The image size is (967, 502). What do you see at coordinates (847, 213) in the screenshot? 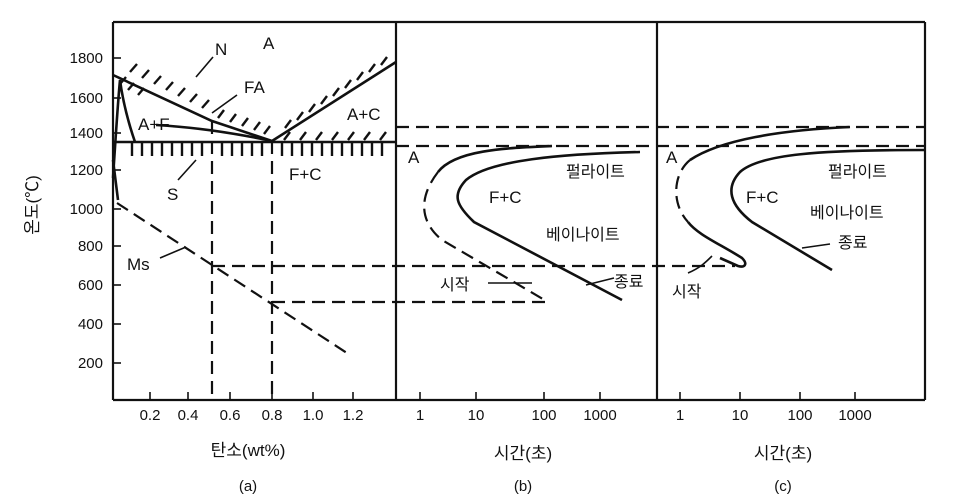
I see `c-label-bainite: 베이나이트` at bounding box center [847, 213].